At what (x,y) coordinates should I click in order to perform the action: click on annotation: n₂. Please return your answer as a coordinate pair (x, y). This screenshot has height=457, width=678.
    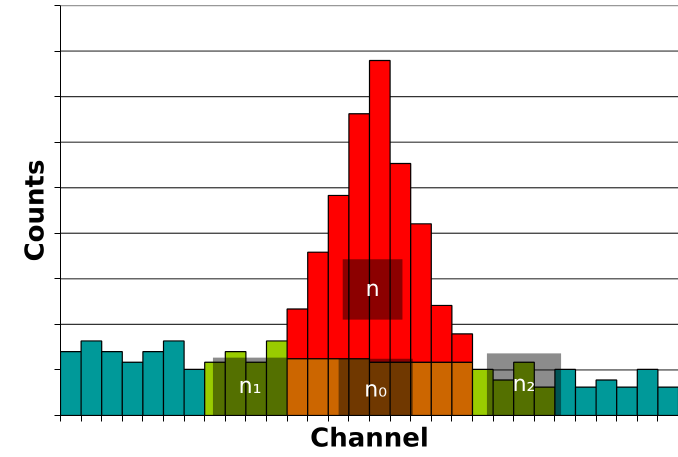
    Looking at the image, I should click on (524, 384).